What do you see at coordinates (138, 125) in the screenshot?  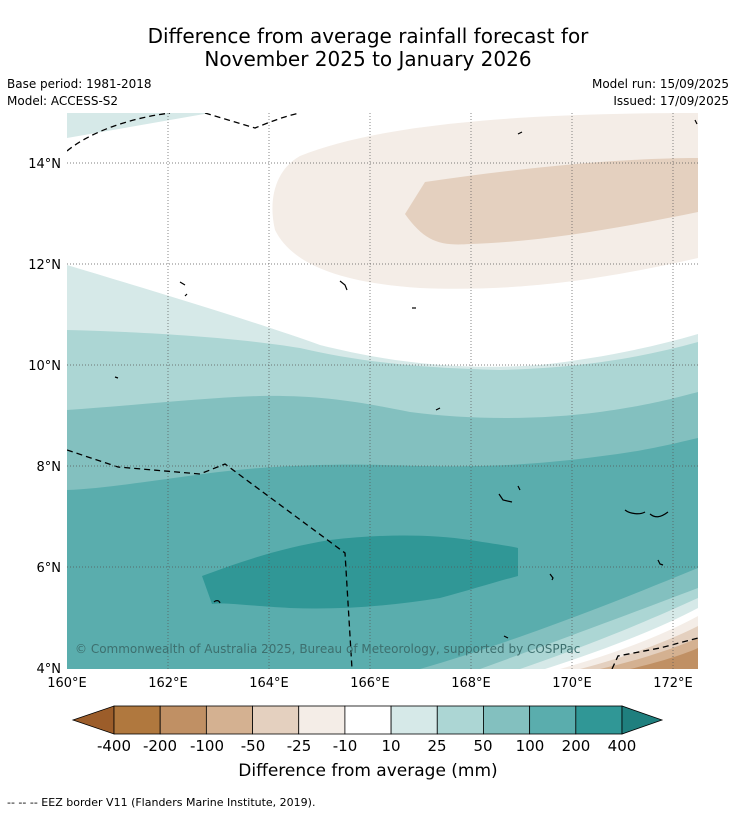 I see `contour-10-25-topleft` at bounding box center [138, 125].